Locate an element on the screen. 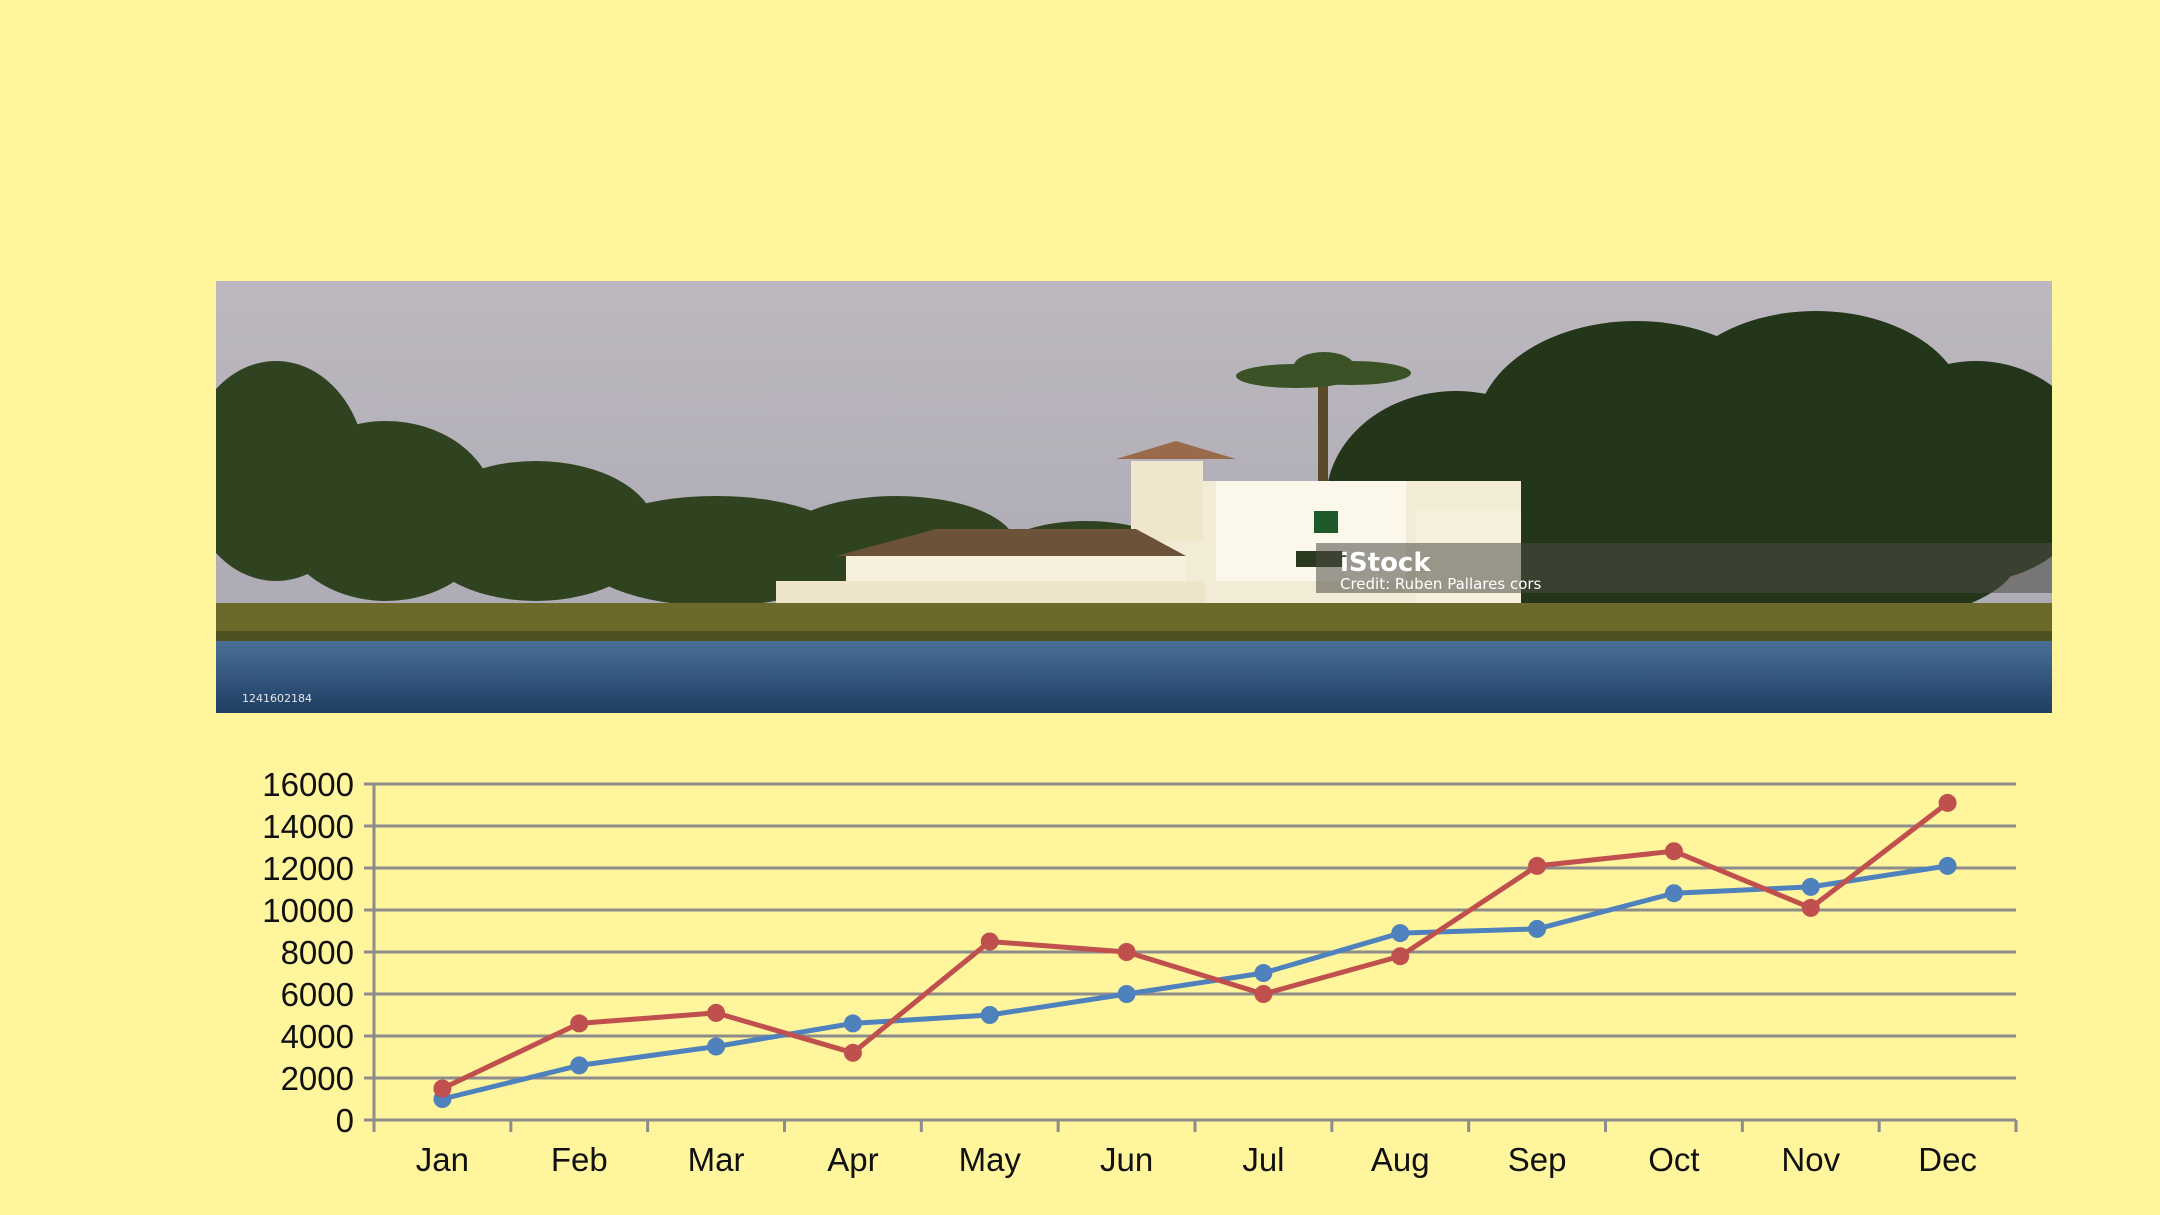 This screenshot has height=1215, width=2160. x-tick-label: Sep is located at coordinates (1537, 1159).